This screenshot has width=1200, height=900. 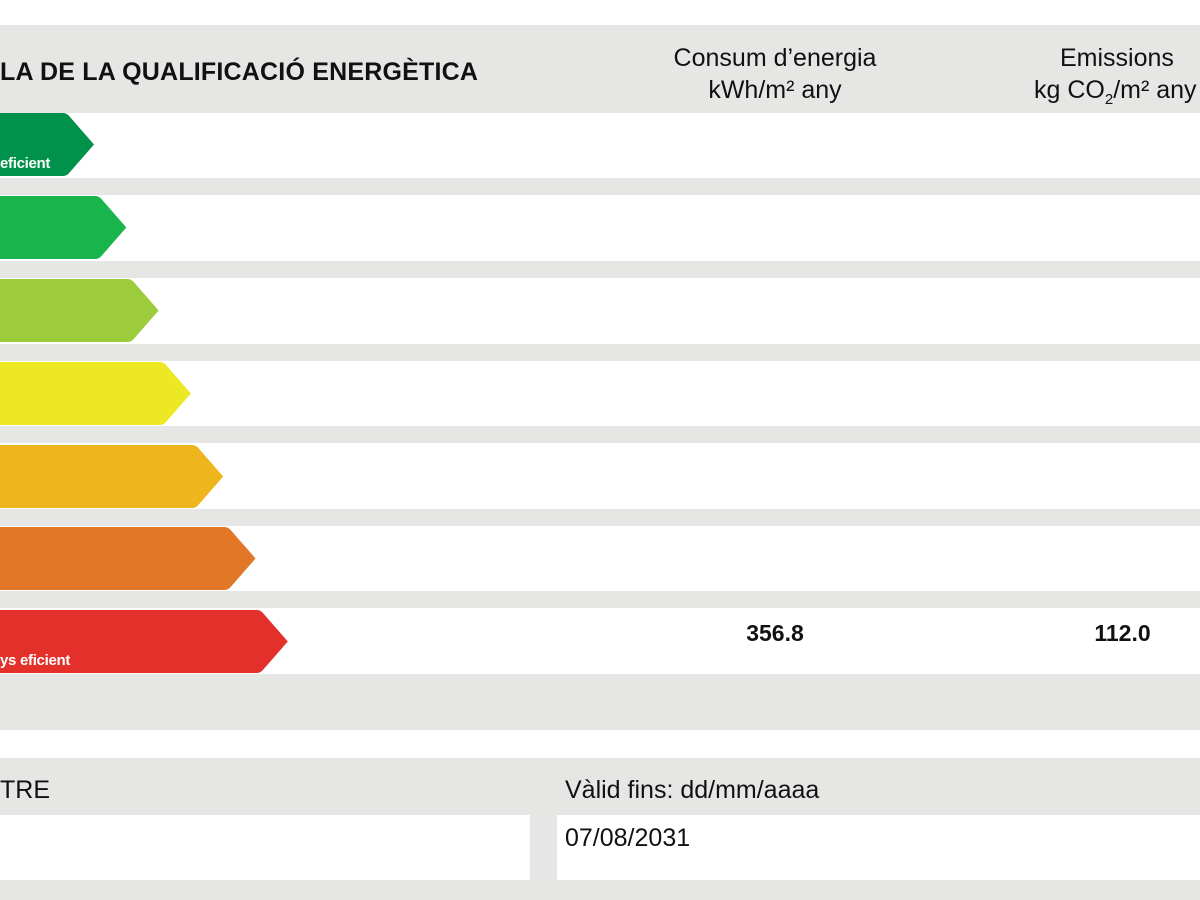 What do you see at coordinates (25, 790) in the screenshot?
I see `footer-left-label: TRE` at bounding box center [25, 790].